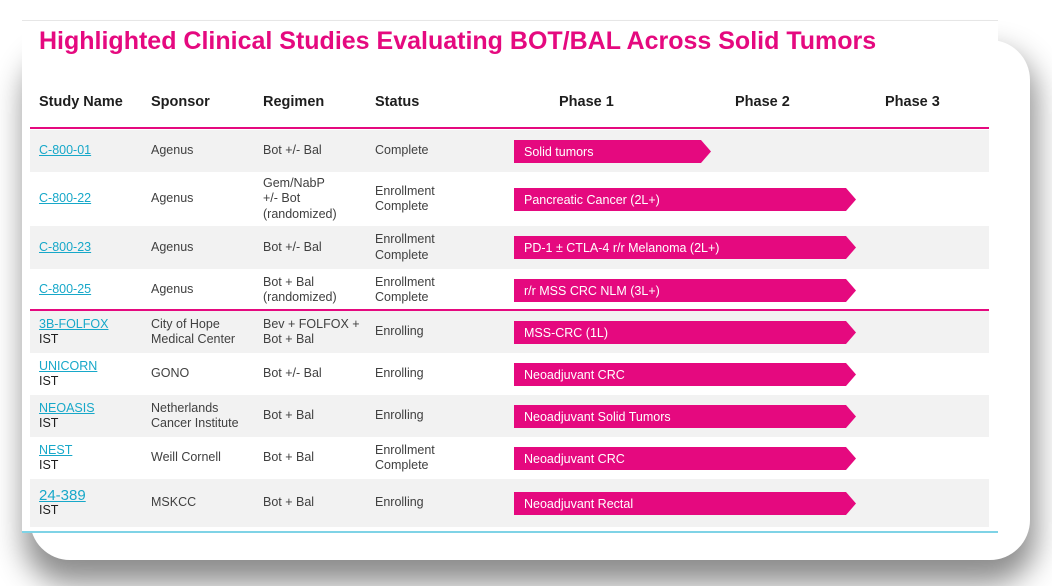 This screenshot has width=1052, height=586. What do you see at coordinates (762, 102) in the screenshot?
I see `header-phase-2: Phase 2` at bounding box center [762, 102].